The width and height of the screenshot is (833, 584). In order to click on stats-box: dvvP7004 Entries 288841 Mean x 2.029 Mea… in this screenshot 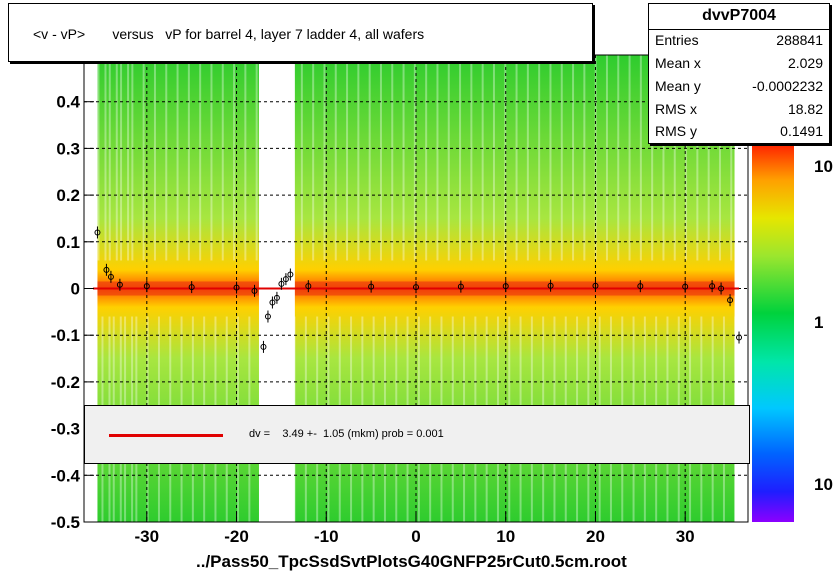, I will do `click(739, 73)`.